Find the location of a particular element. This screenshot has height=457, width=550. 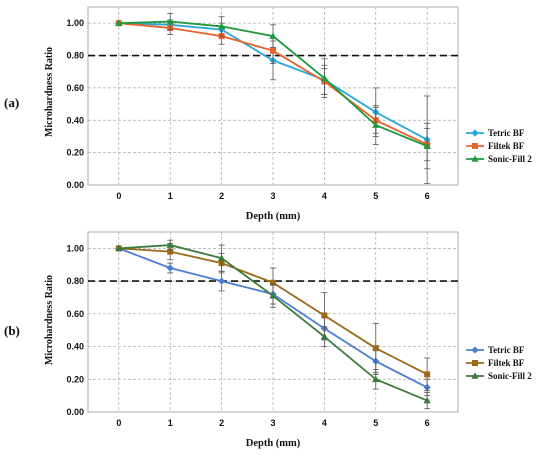

x-axis-label-a: Depth (mm) is located at coordinates (273, 216).